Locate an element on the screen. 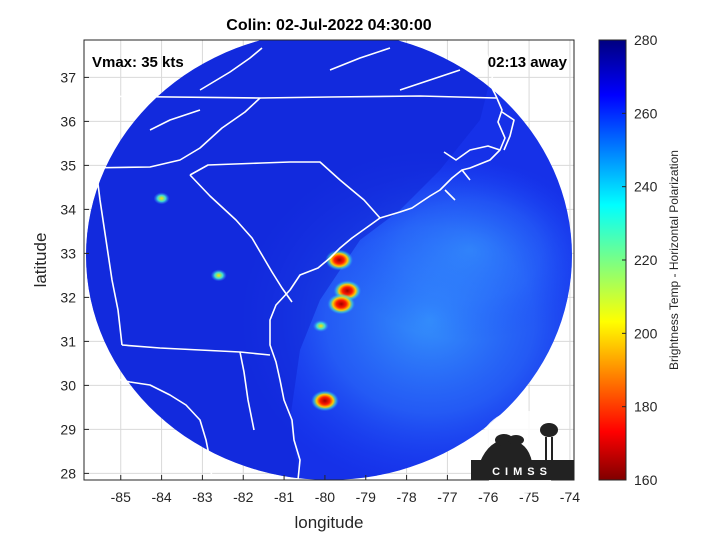  x-axis-label: longitude is located at coordinates (328, 522).